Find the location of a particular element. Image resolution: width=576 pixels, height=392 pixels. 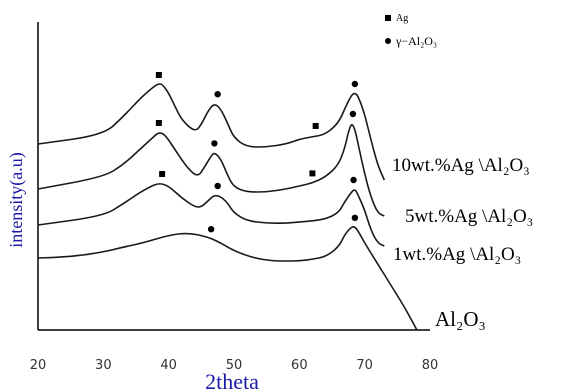

x-axis-label: 2theta is located at coordinates (232, 380).